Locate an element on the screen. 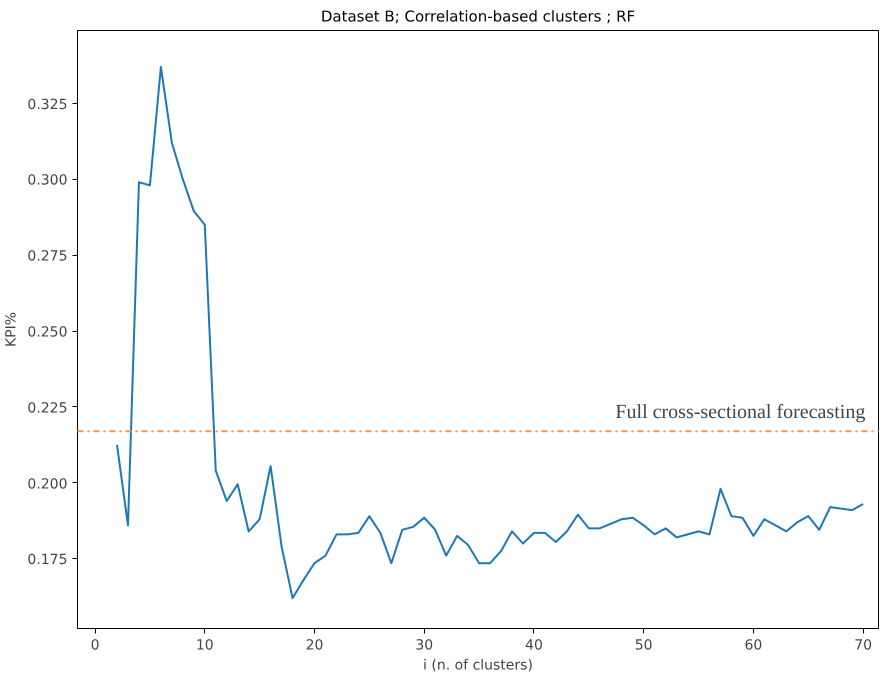 This screenshot has width=896, height=681. x-axis-title: i (n. of clusters) is located at coordinates (478, 666).